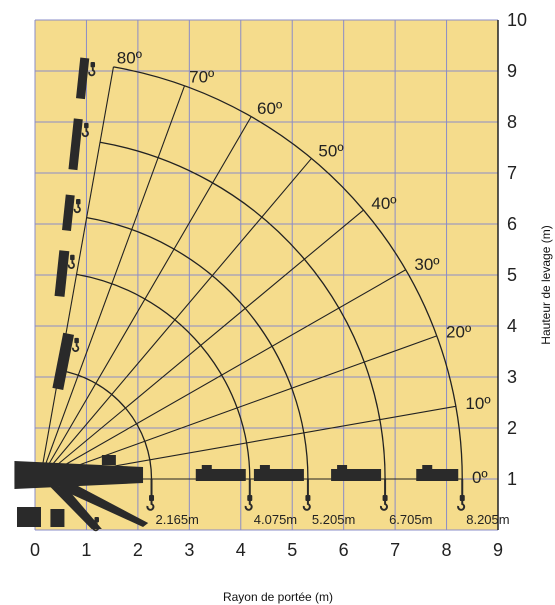 This screenshot has height=605, width=555. I want to click on angle-label: 40º, so click(383, 203).